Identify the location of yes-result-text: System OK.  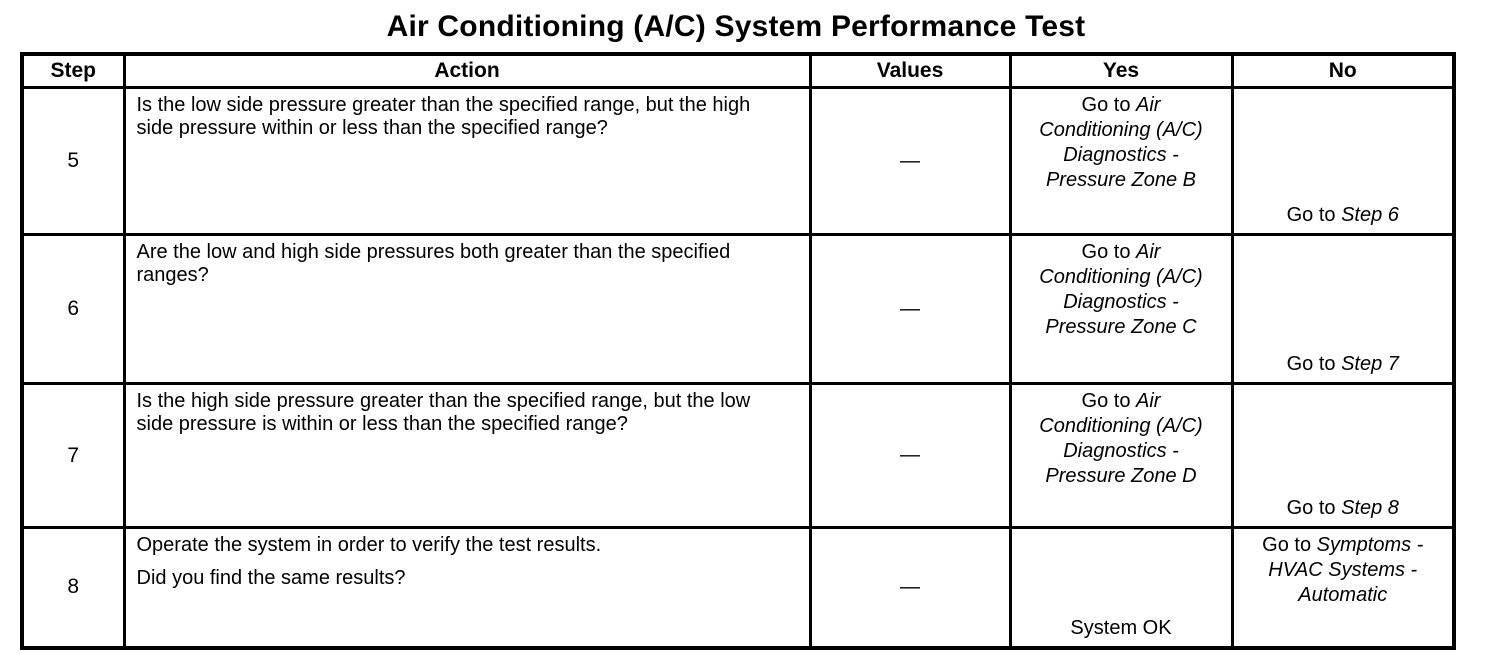
(1121, 627).